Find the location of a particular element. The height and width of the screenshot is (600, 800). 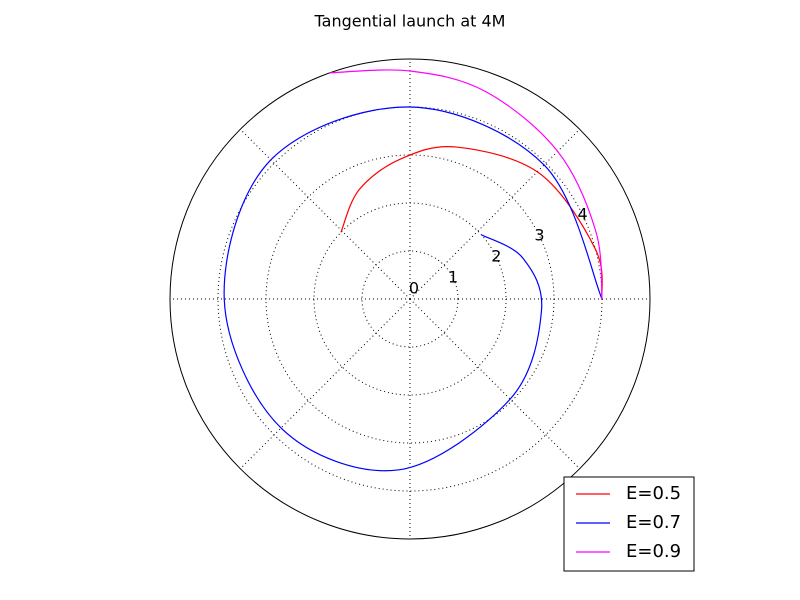

legend: E=0.5 E=0.7 E=0.9 is located at coordinates (629, 524).